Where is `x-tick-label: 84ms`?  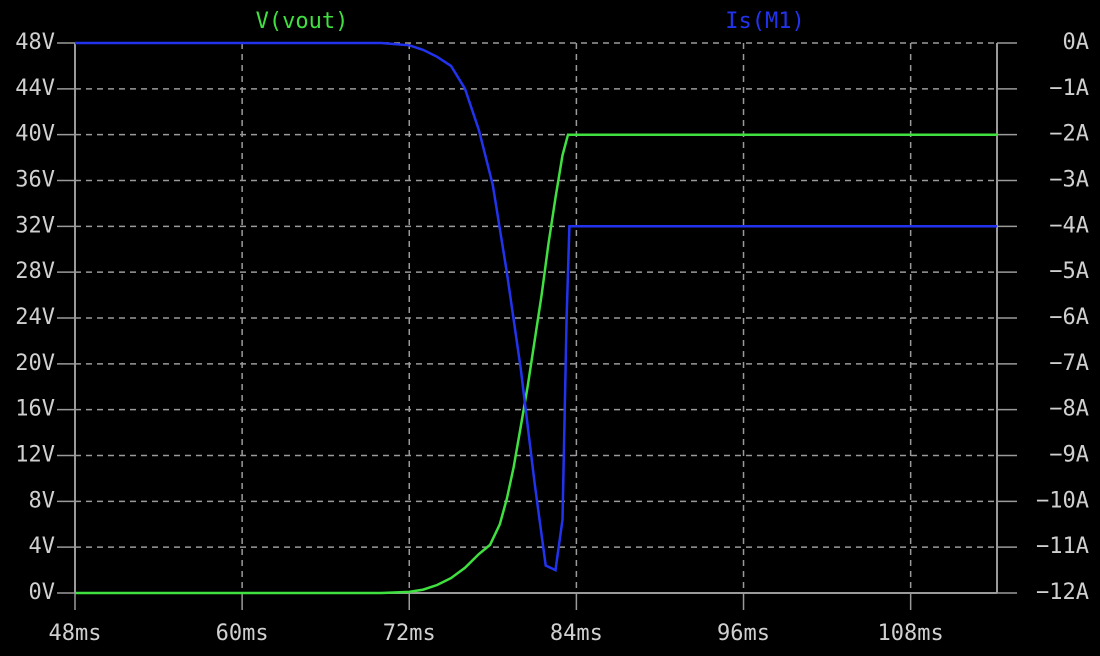
x-tick-label: 84ms is located at coordinates (576, 633).